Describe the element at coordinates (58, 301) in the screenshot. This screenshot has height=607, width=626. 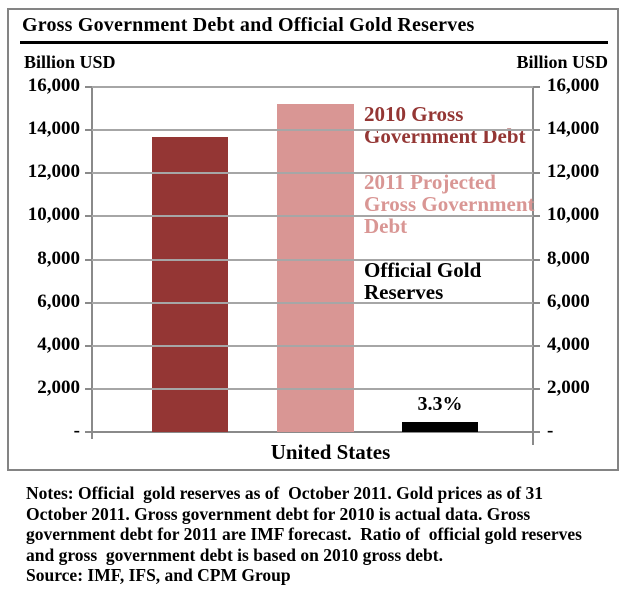
I see `y-tick-label-left: 6,000` at that location.